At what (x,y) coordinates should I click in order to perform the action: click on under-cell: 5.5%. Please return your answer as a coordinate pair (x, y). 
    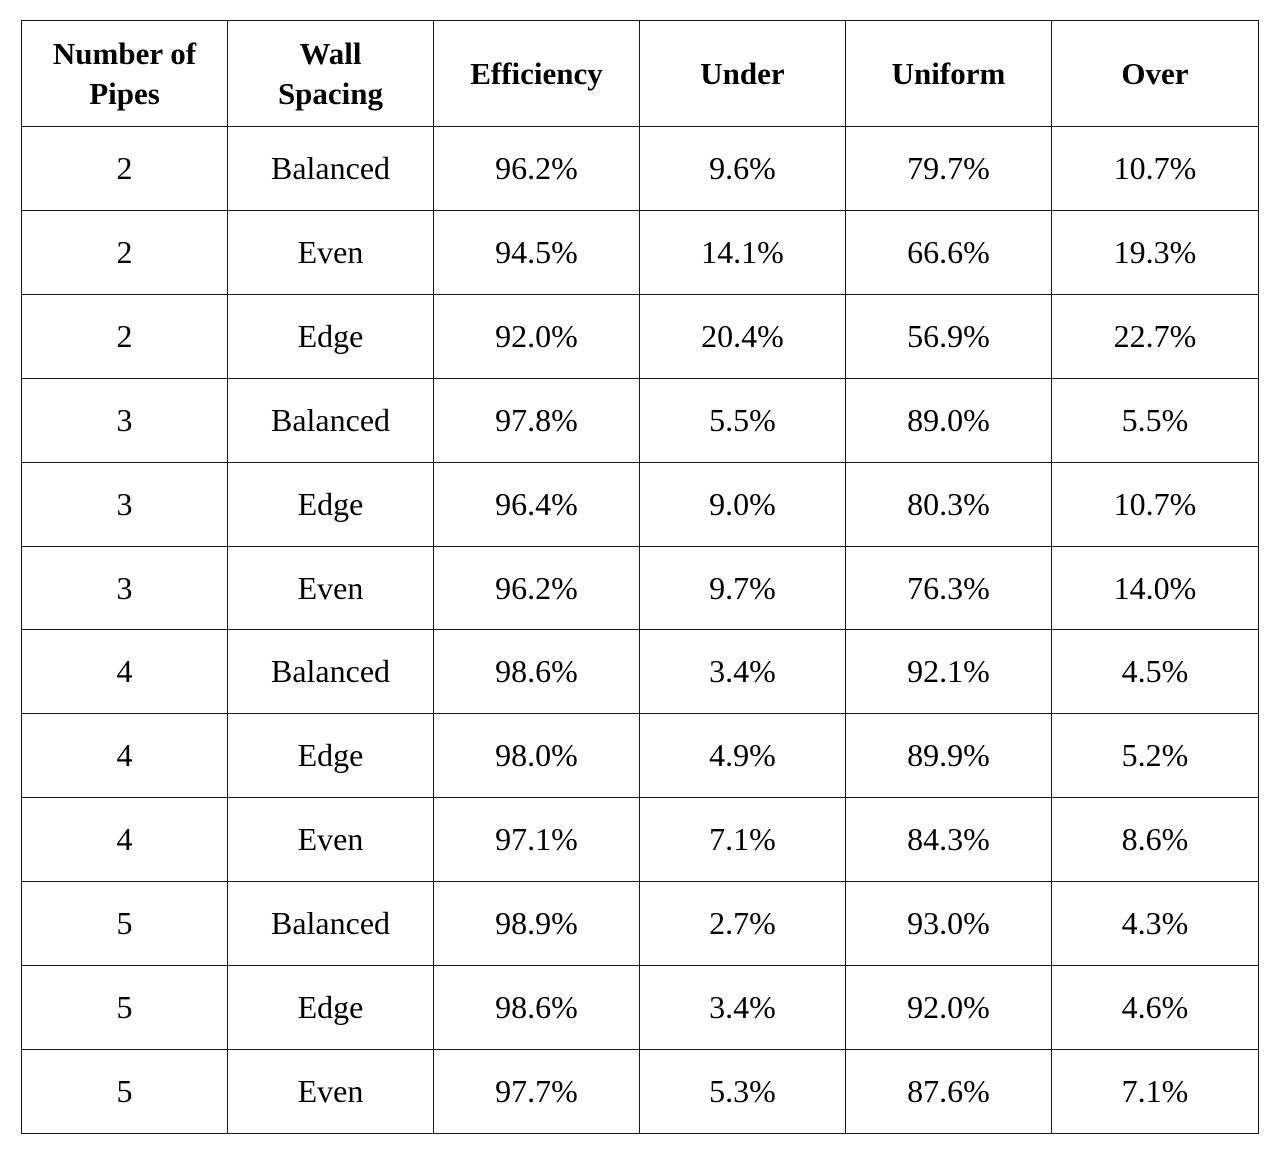
    Looking at the image, I should click on (742, 420).